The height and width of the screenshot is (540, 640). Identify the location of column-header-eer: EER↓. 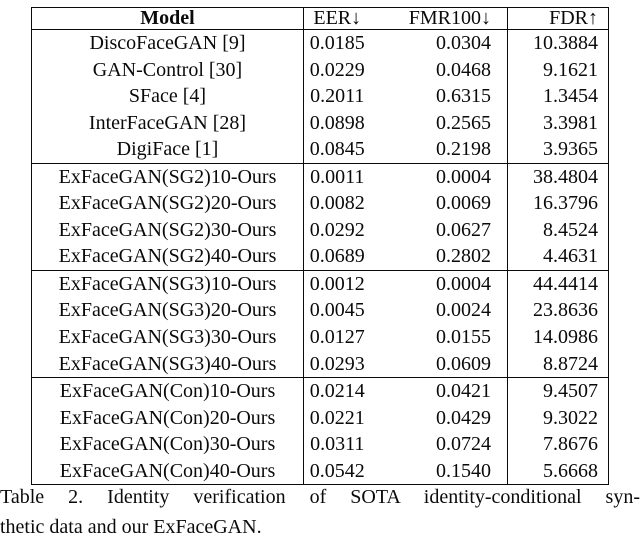
(342, 18).